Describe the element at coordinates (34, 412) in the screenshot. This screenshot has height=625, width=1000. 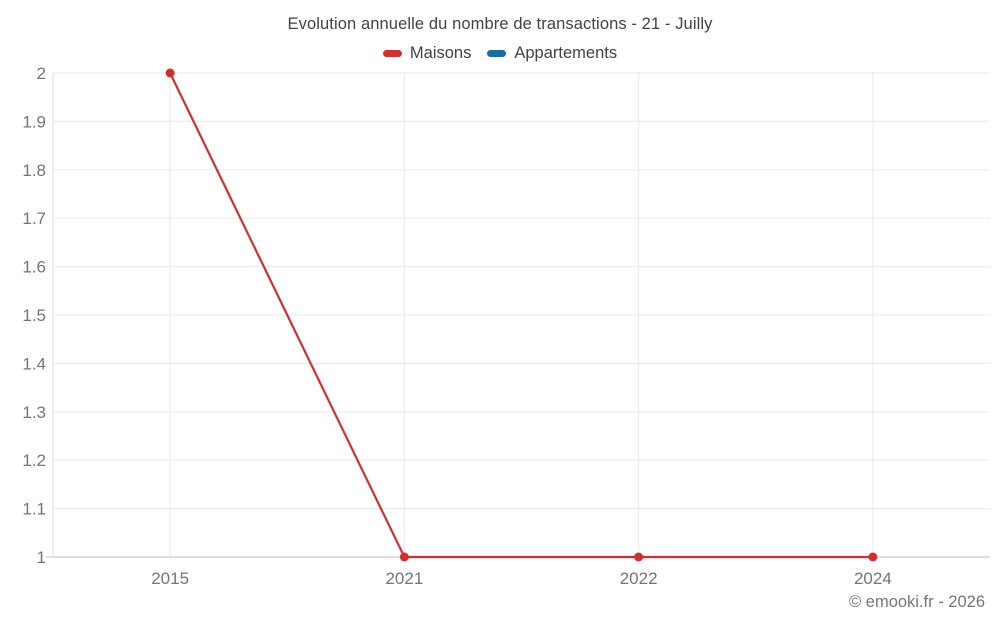
I see `y-tick-label: 1.3` at that location.